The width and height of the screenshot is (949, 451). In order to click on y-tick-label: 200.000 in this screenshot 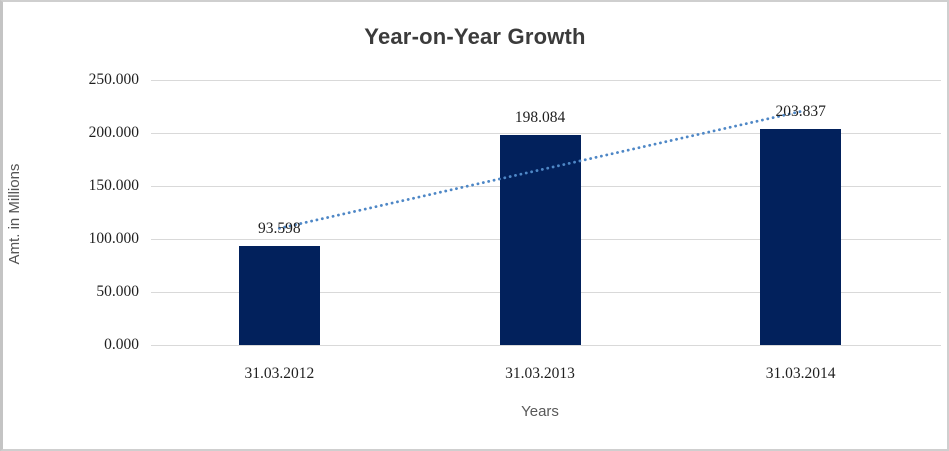, I will do `click(113, 132)`.